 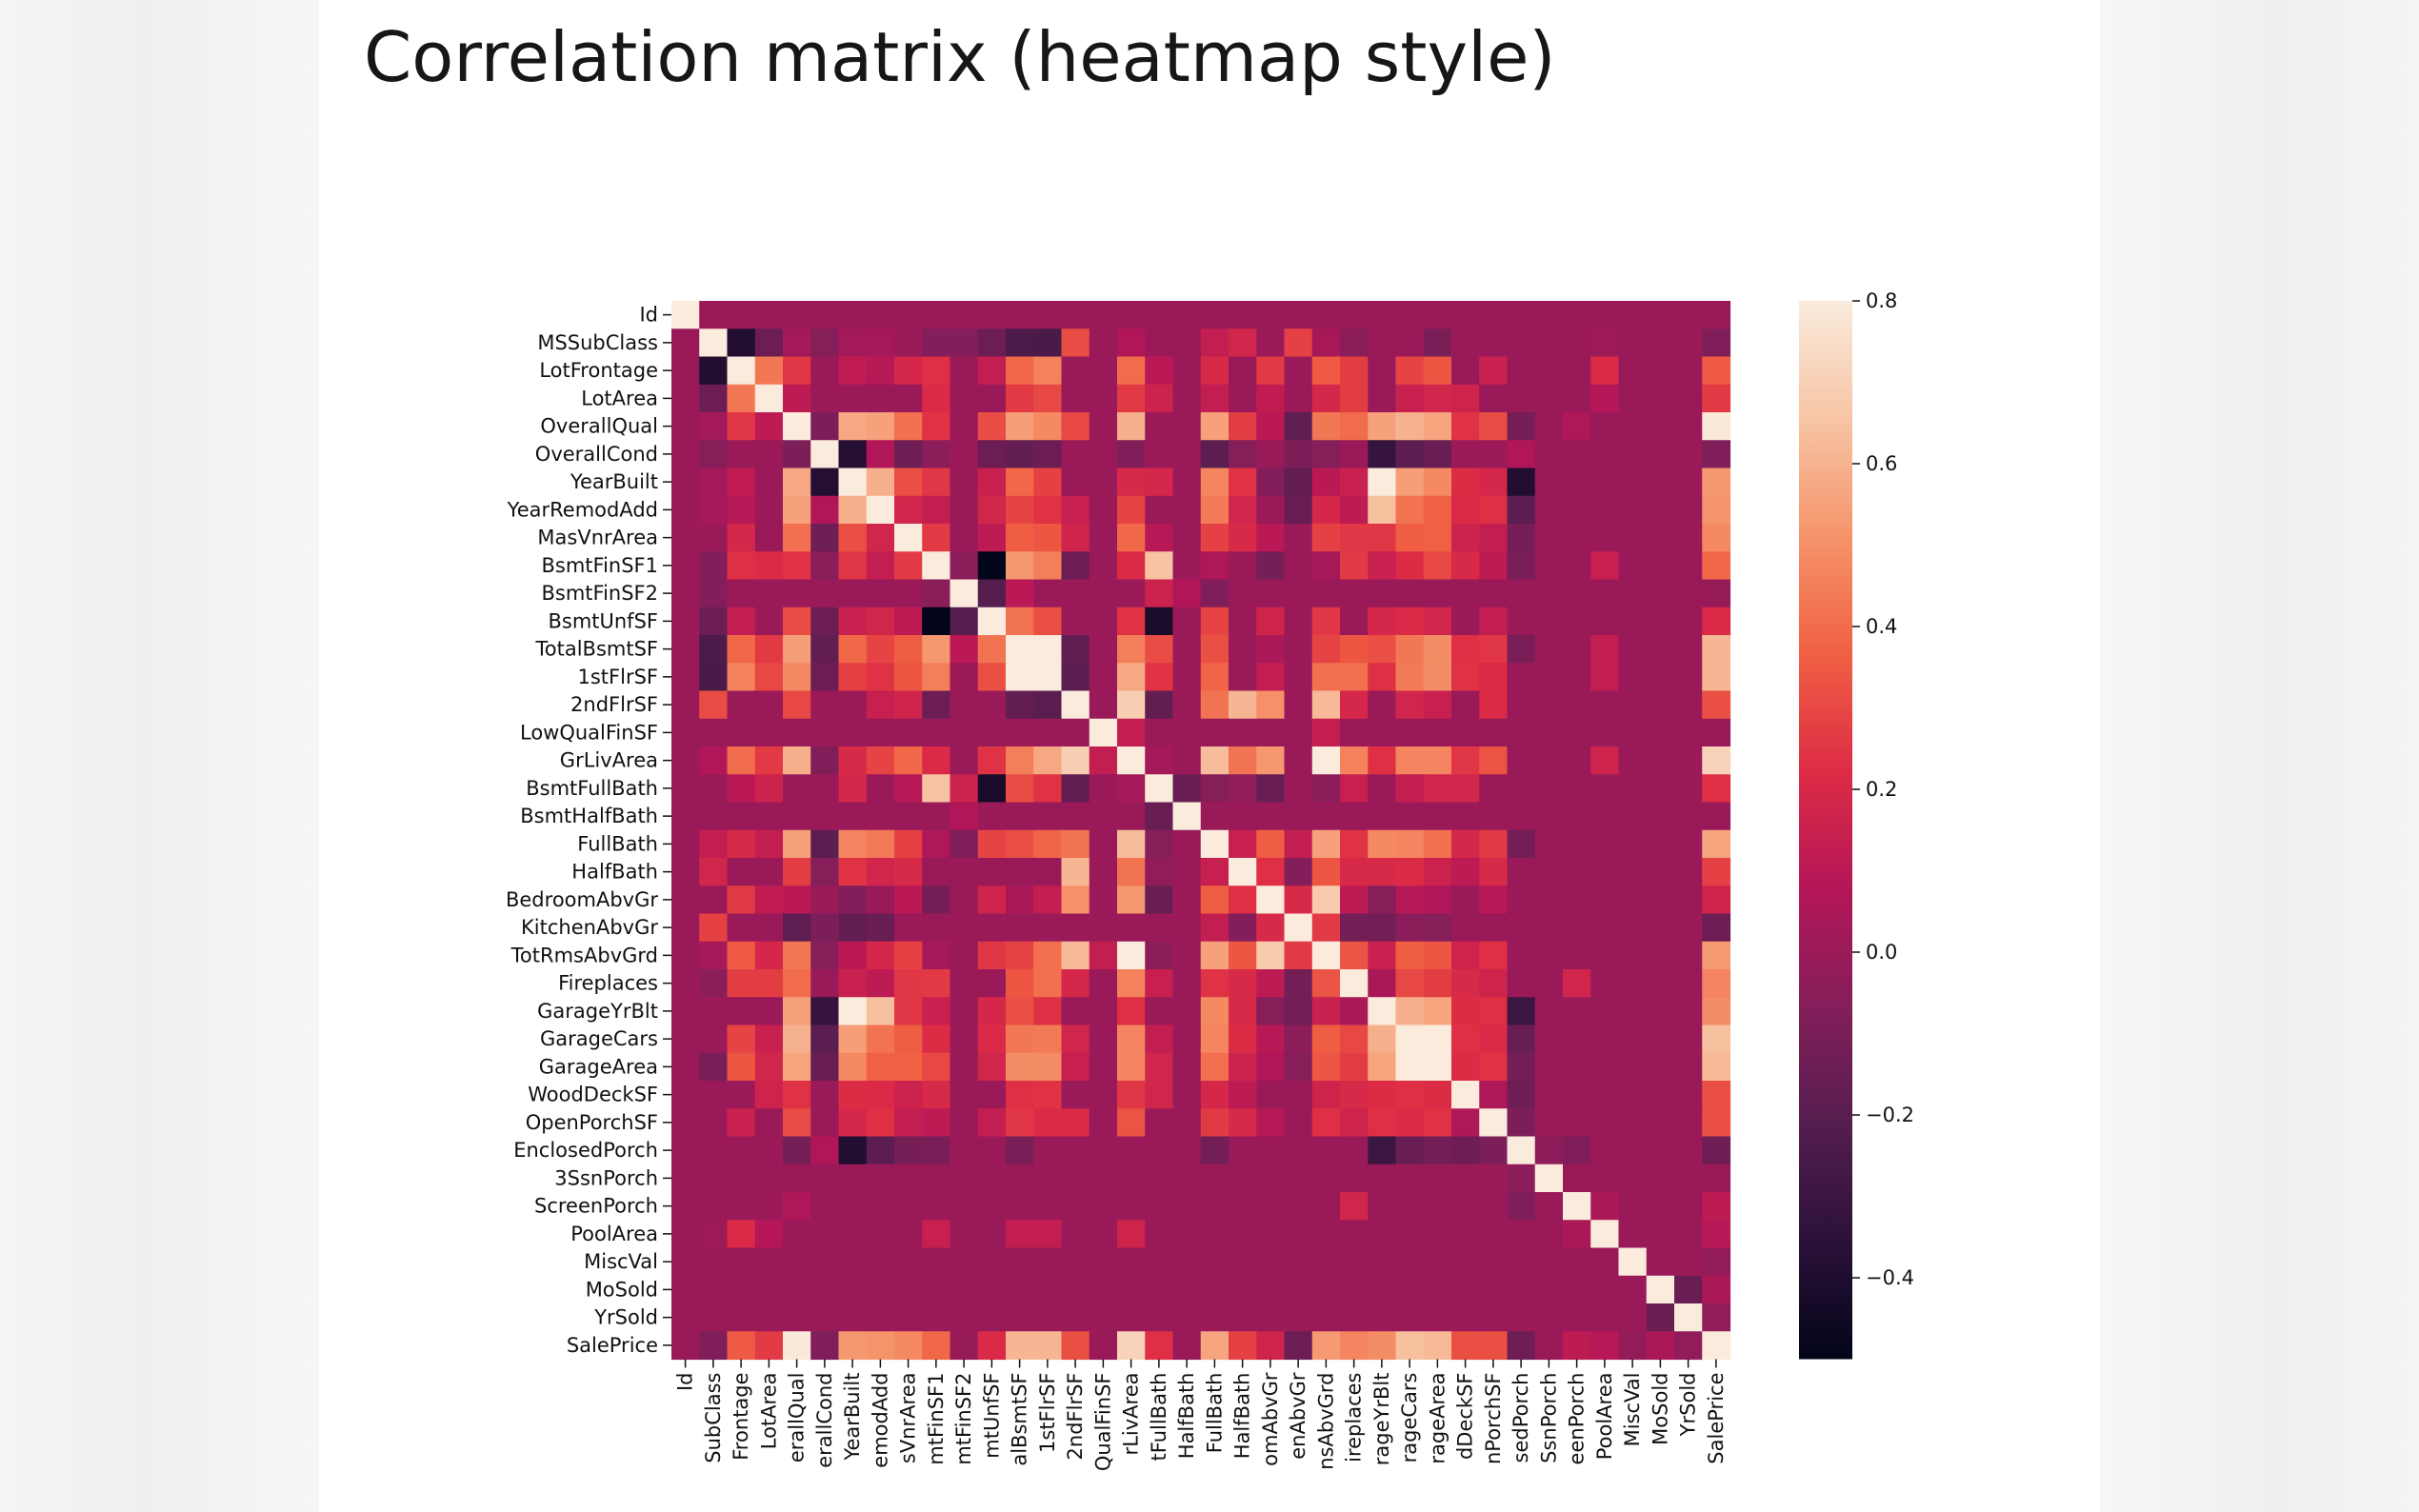 I want to click on x-tick-label: 2ndFlrSF, so click(x=1075, y=1417).